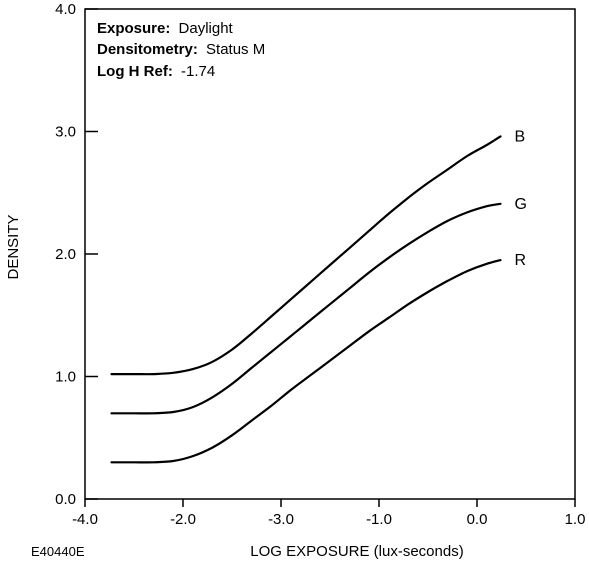 The width and height of the screenshot is (589, 571). I want to click on y-tick-label: 0.0, so click(65, 499).